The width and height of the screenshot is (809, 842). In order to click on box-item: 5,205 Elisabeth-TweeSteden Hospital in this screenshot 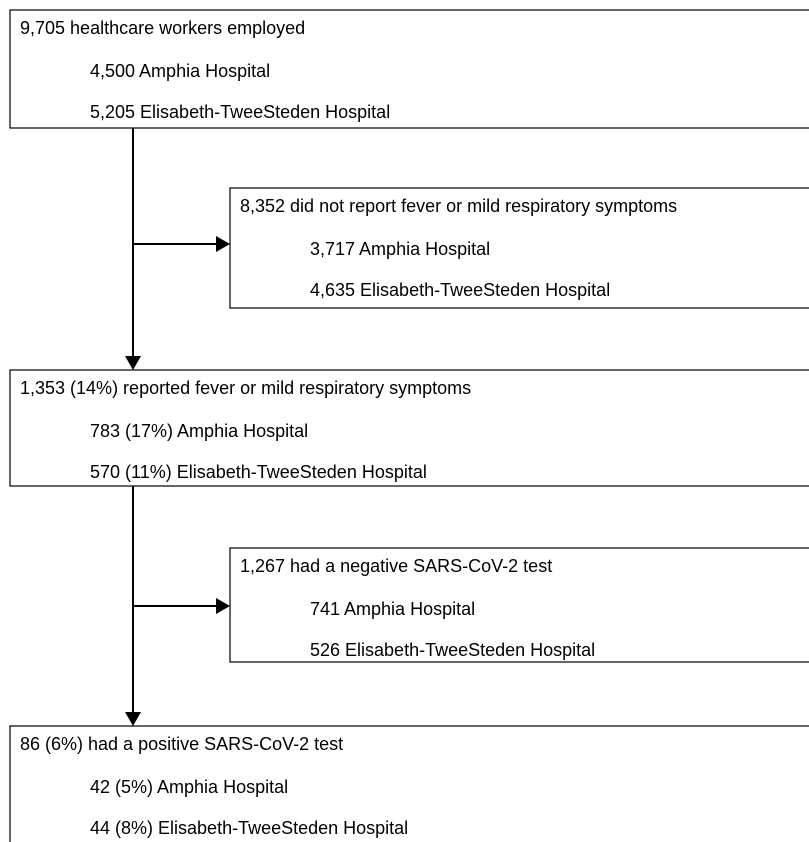, I will do `click(240, 112)`.